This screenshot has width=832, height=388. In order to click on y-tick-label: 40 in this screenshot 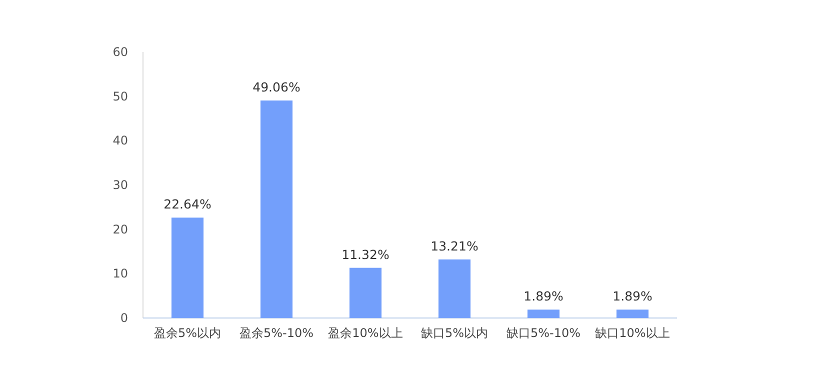, I will do `click(120, 141)`.